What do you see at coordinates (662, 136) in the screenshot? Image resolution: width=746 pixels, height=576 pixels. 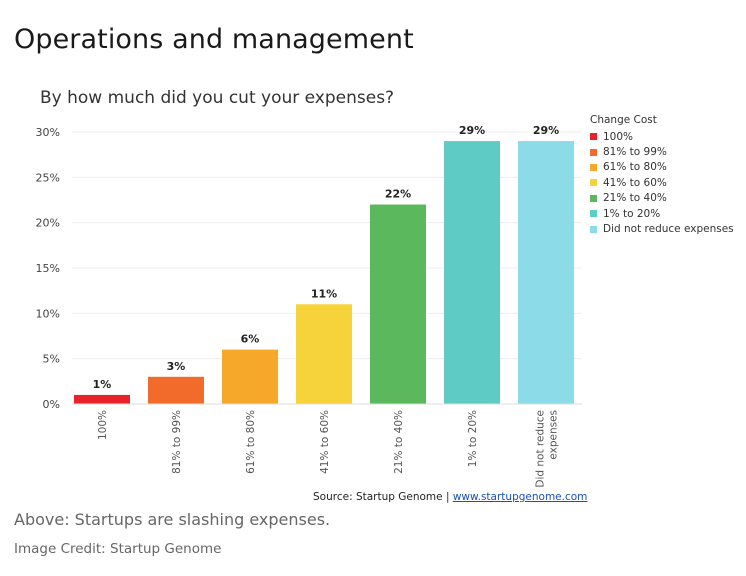 I see `legend-item: 100%` at bounding box center [662, 136].